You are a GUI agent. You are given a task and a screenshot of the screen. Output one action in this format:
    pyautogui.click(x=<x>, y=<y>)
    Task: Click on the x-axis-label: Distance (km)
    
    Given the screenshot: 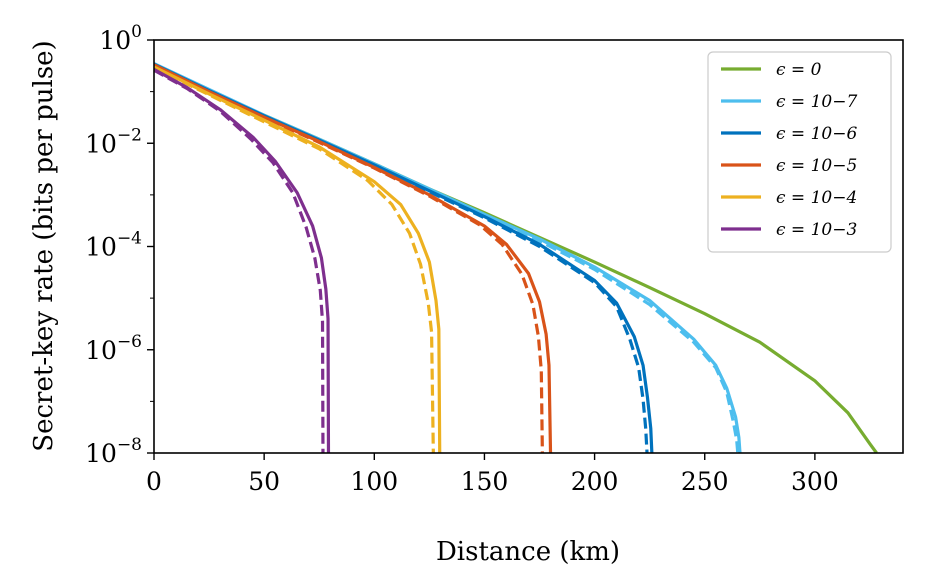 What is the action you would take?
    pyautogui.click(x=528, y=552)
    